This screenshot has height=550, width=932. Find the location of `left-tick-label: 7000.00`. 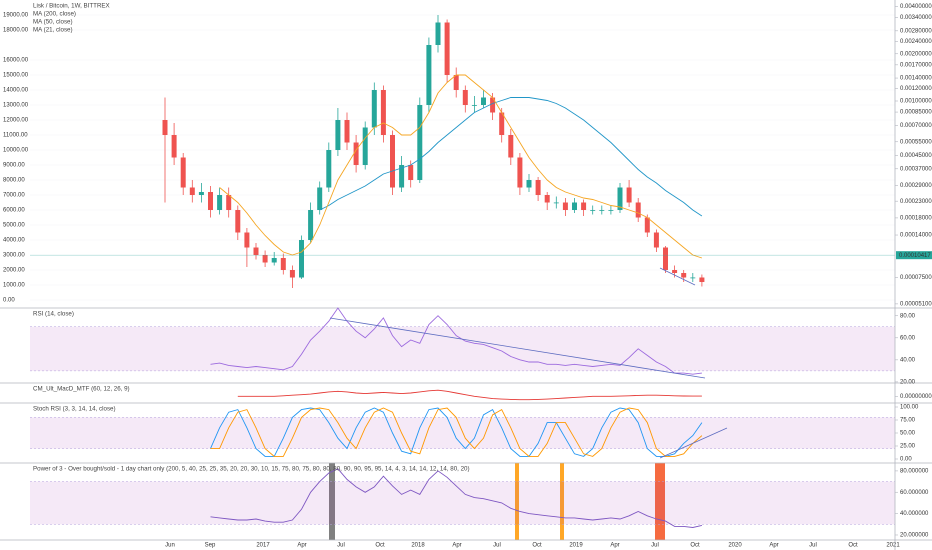

left-tick-label: 7000.00 is located at coordinates (14, 196).